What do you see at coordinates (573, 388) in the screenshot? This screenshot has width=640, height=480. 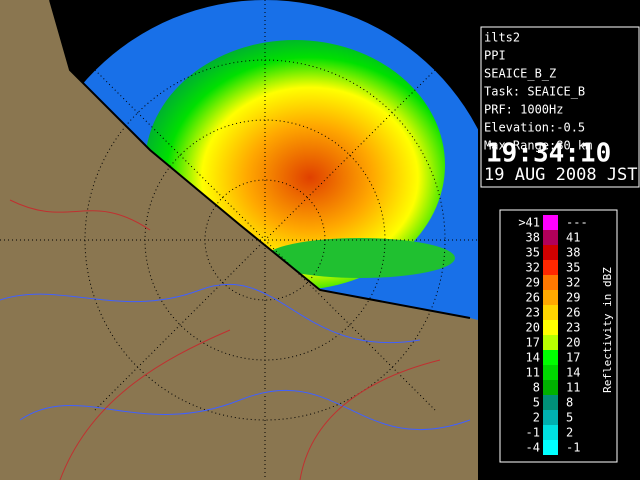 I see `legend-high: 11` at bounding box center [573, 388].